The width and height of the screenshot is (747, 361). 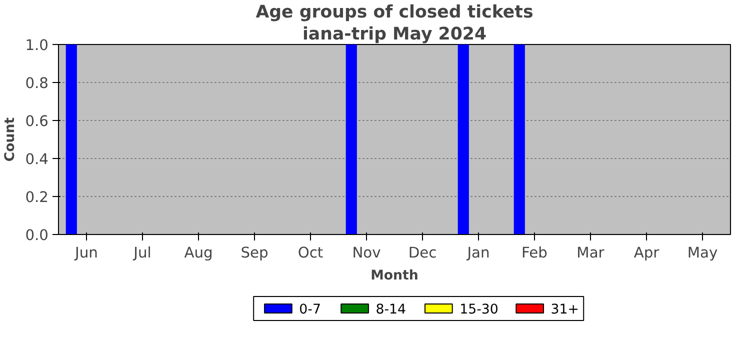 I want to click on legend-label: 0-7, so click(x=310, y=310).